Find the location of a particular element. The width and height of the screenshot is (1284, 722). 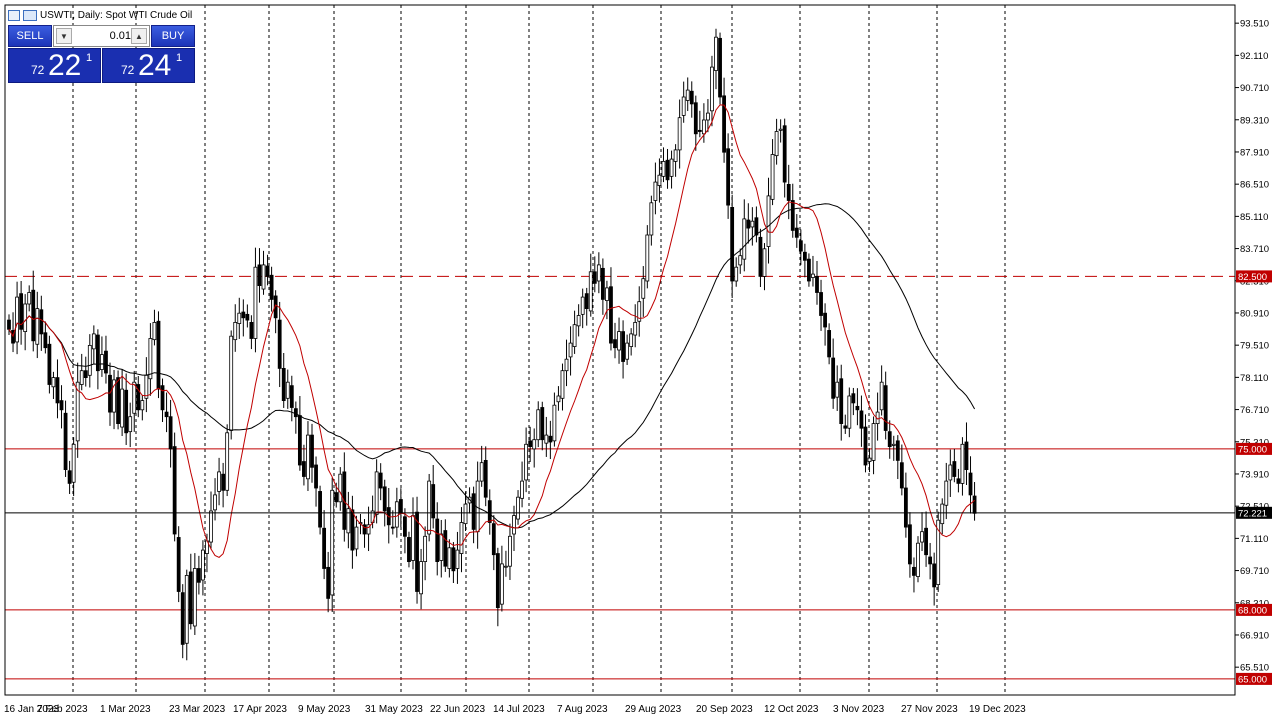

y-tick-label: 93.510 is located at coordinates (1254, 24).